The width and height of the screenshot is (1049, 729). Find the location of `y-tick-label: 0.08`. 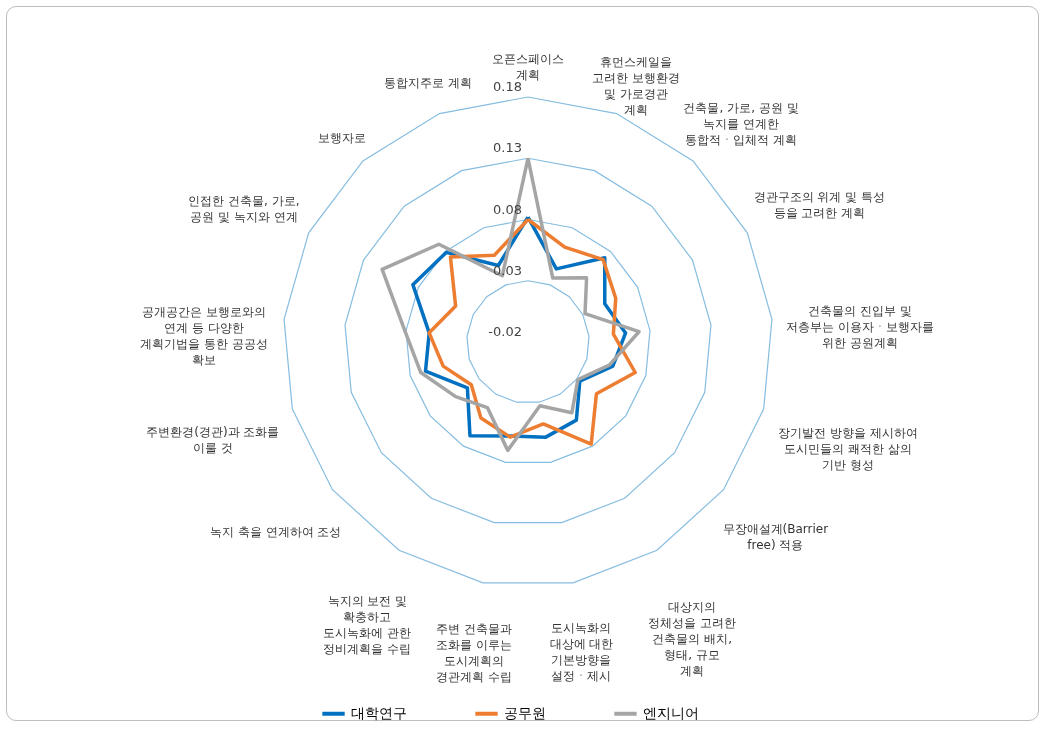

y-tick-label: 0.08 is located at coordinates (507, 209).